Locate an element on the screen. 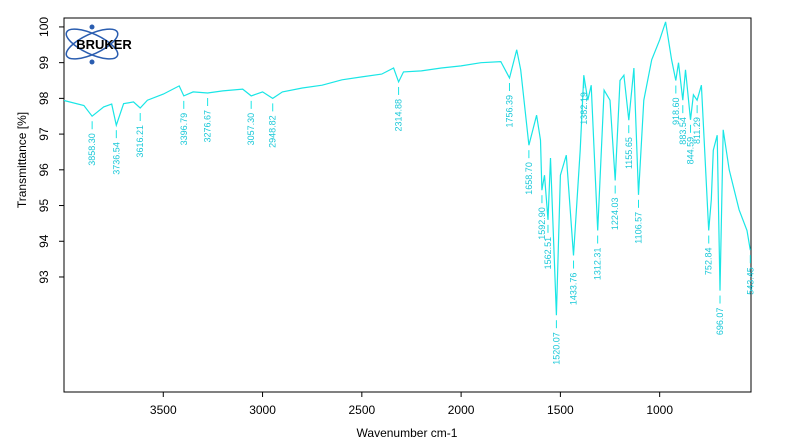 This screenshot has height=448, width=797. x-tick-label: 3000 is located at coordinates (262, 410).